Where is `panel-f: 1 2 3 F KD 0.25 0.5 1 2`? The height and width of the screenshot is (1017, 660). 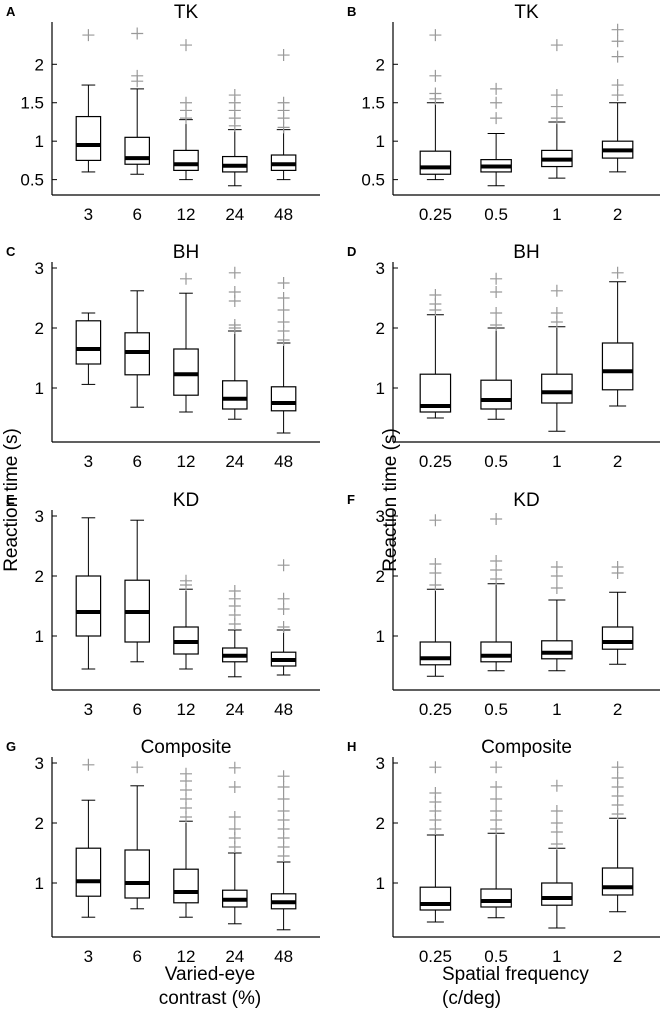
panel-f: 1 2 3 F KD 0.25 0.5 1 2 is located at coordinates (503, 604).